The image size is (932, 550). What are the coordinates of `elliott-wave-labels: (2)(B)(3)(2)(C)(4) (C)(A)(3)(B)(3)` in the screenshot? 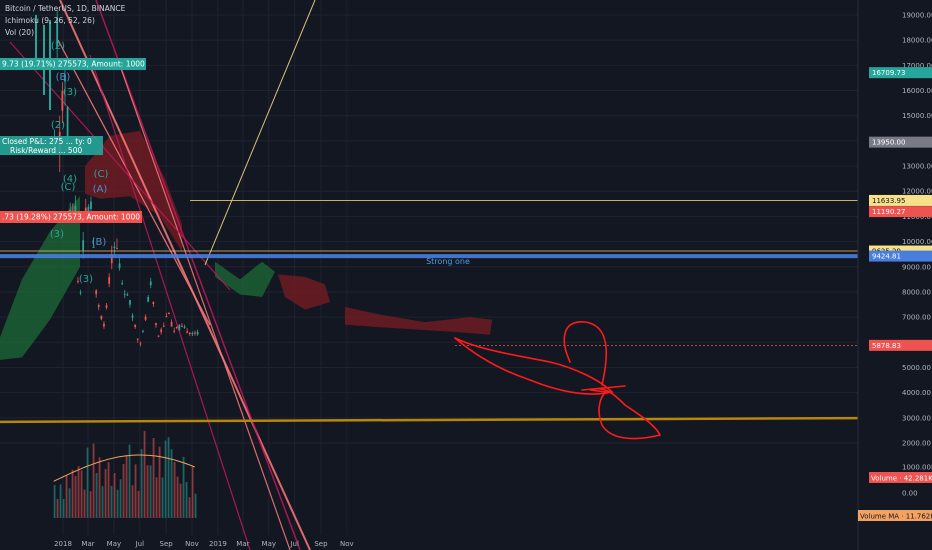 It's located at (79, 163).